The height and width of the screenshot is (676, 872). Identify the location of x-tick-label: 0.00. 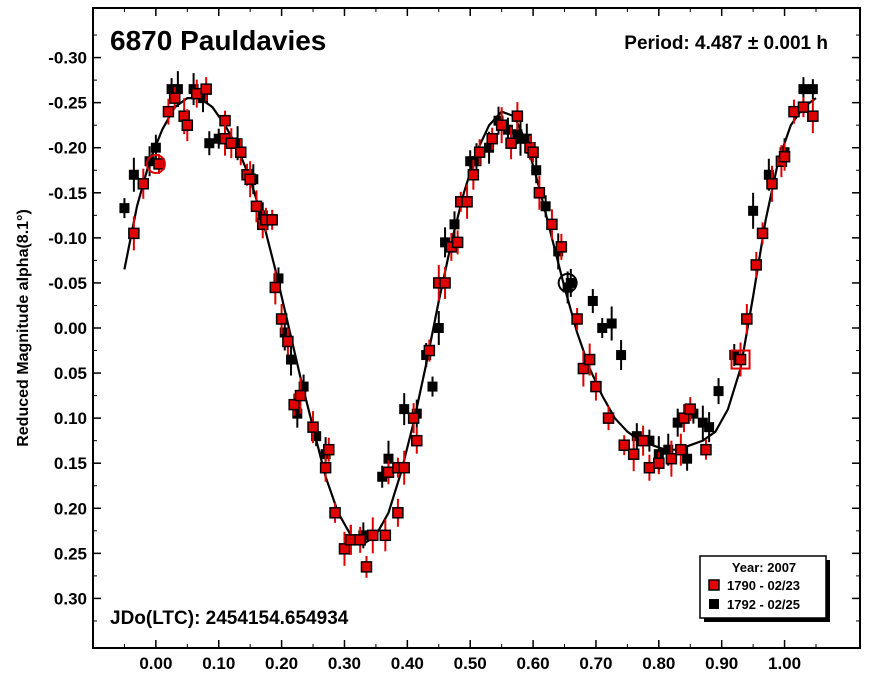
(155, 663).